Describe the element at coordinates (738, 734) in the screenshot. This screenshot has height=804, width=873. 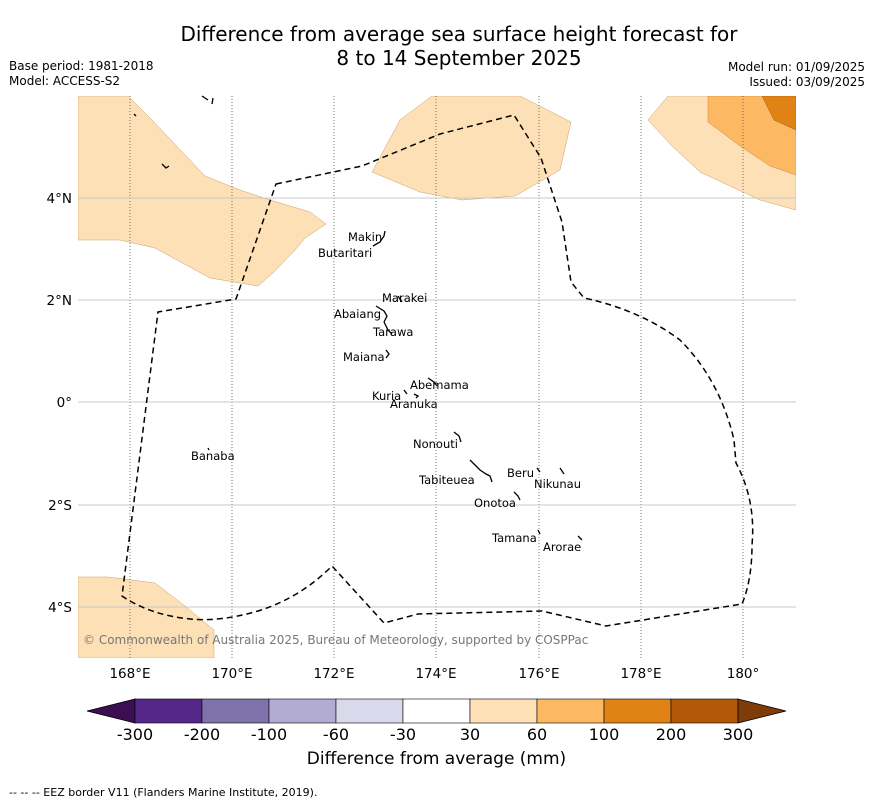
I see `colorbar-tick-label: 300` at that location.